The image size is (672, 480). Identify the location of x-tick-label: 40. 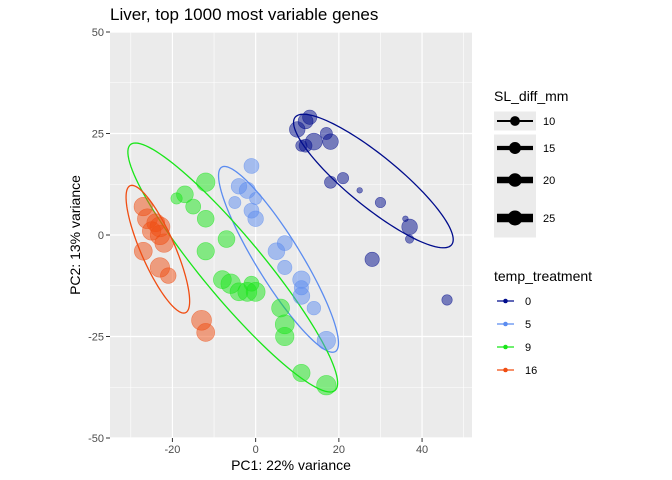
(422, 450).